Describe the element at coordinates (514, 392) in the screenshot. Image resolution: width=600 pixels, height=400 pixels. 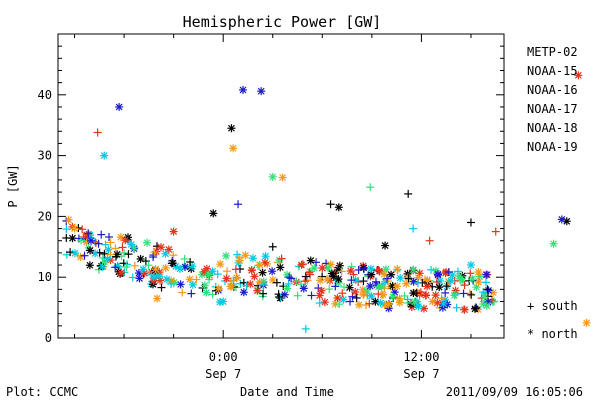
I see `plot-timestamp: 2011/09/09 16:05:06` at that location.